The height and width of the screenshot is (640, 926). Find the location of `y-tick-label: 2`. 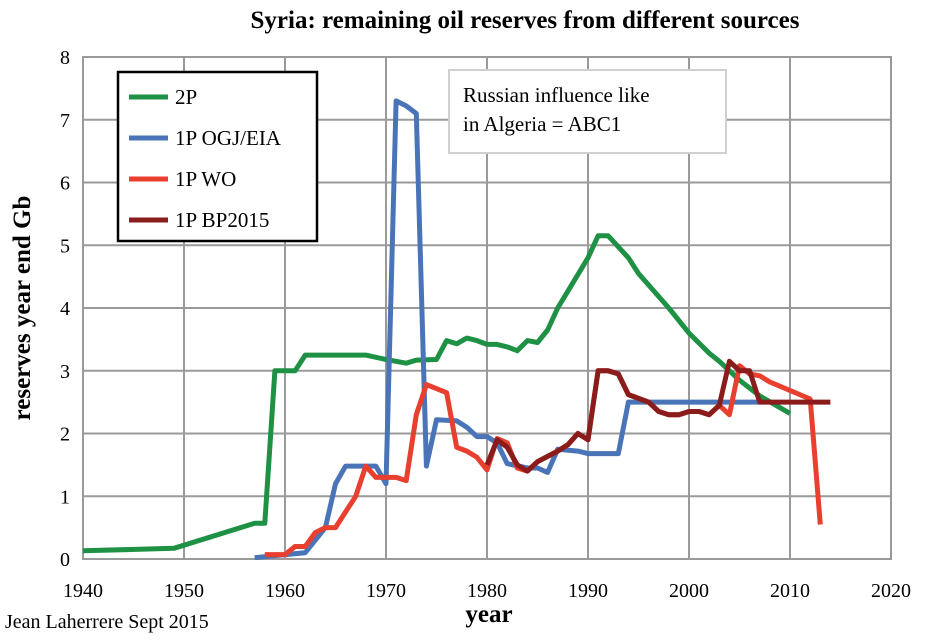

y-tick-label: 2 is located at coordinates (65, 435).